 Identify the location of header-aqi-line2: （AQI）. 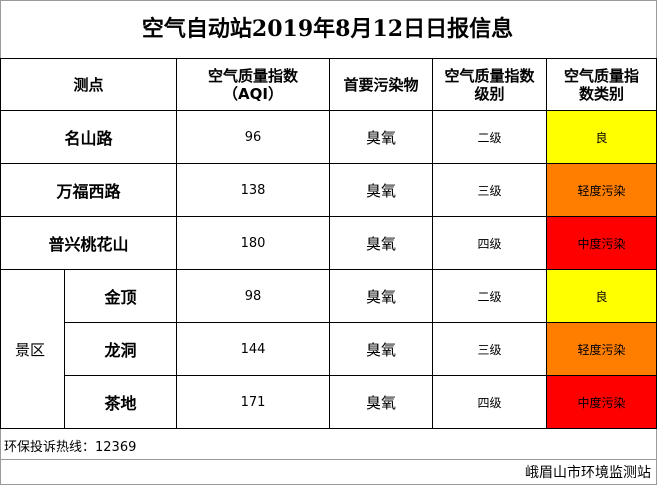
(253, 93).